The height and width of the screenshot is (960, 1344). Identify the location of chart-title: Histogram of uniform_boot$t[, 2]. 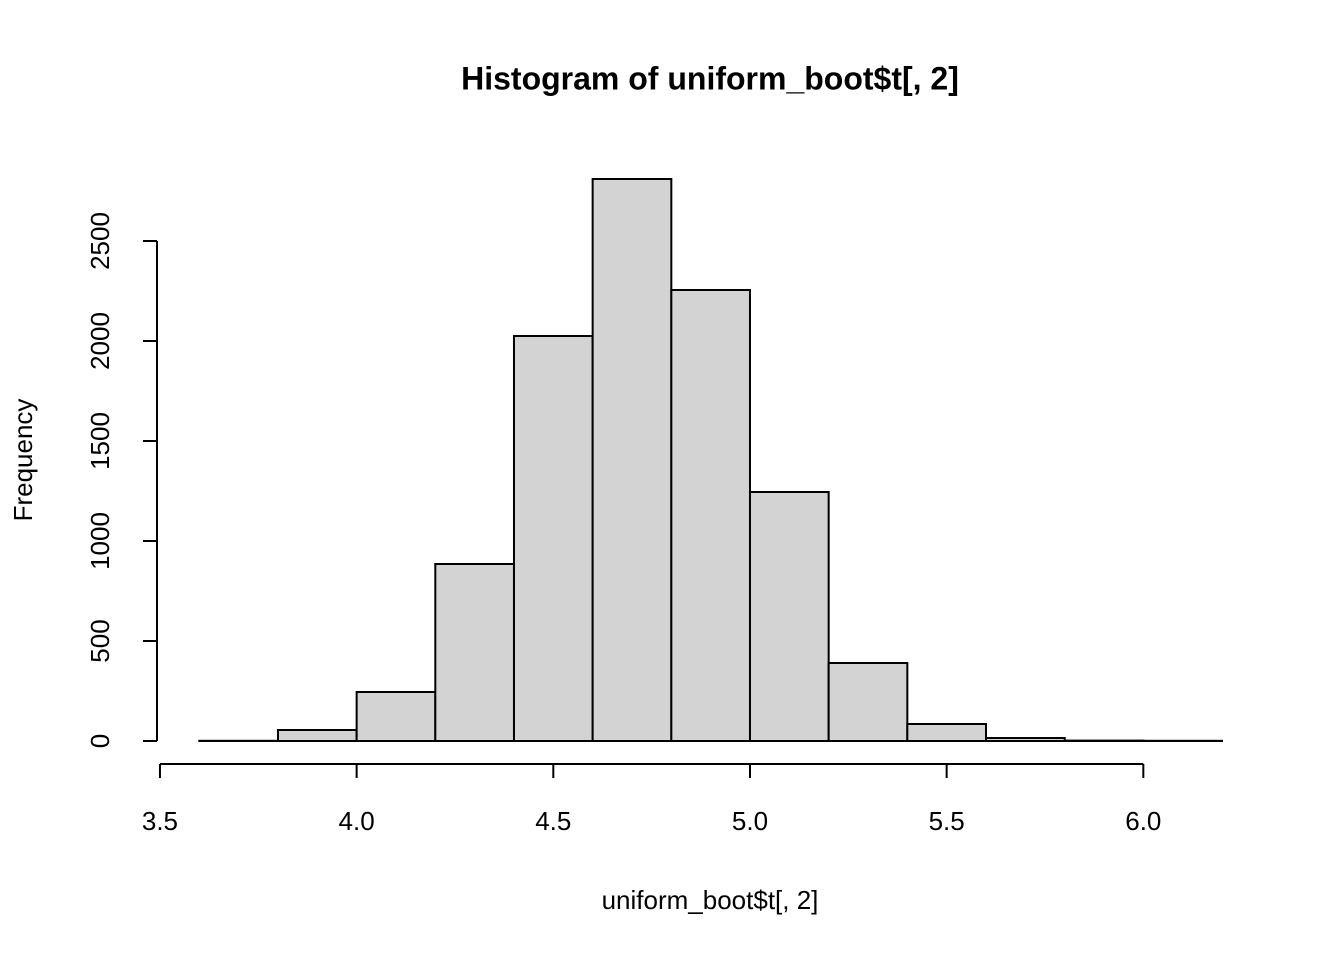
(710, 78).